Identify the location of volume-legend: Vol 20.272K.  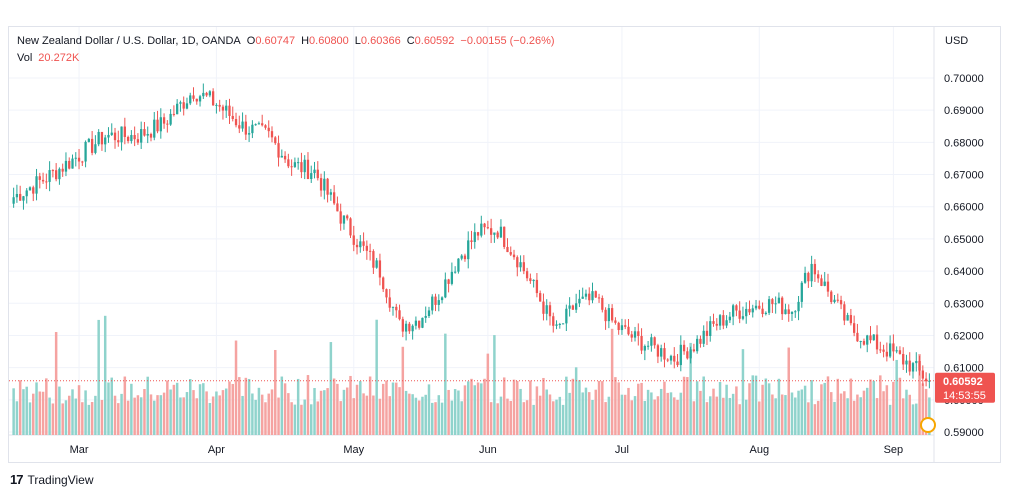
(51, 58).